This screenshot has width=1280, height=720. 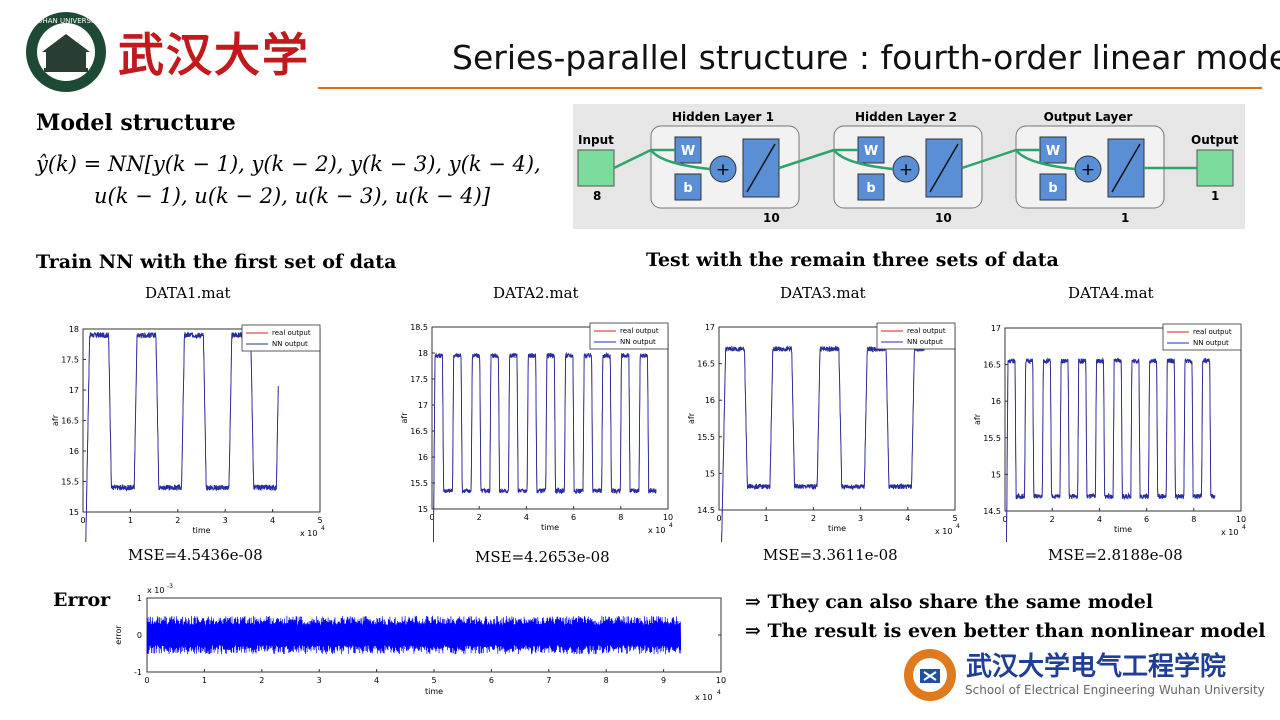 I want to click on y-multiplier-exp: -3, so click(x=170, y=586).